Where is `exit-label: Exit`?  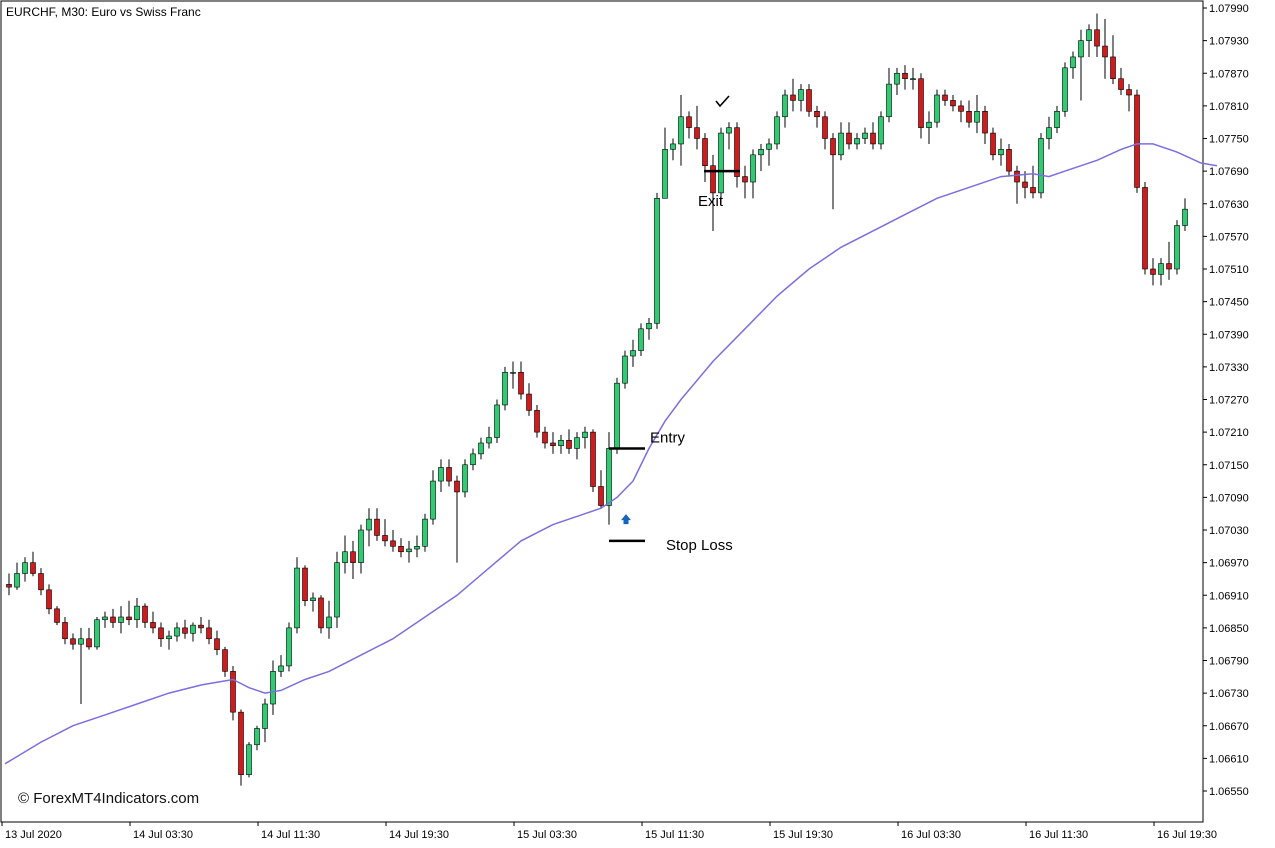
exit-label: Exit is located at coordinates (711, 201).